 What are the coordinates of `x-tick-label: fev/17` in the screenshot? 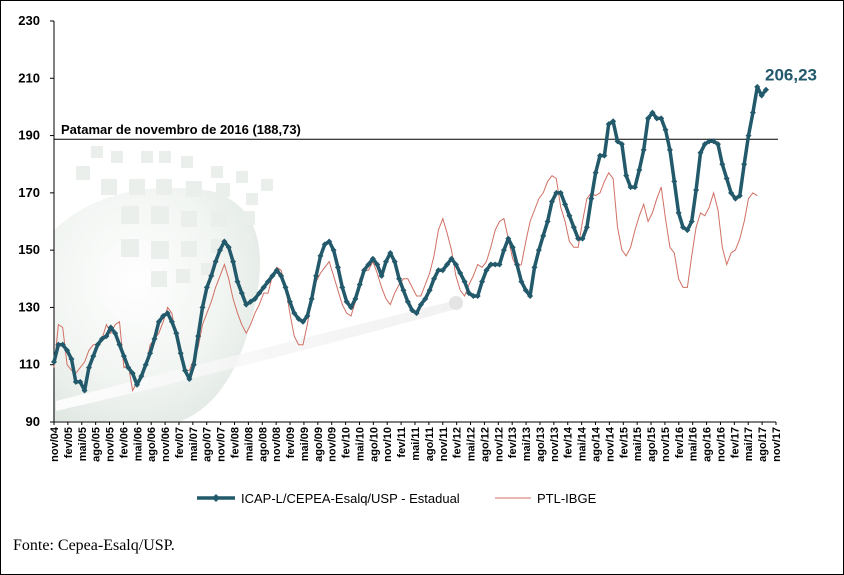 It's located at (735, 442).